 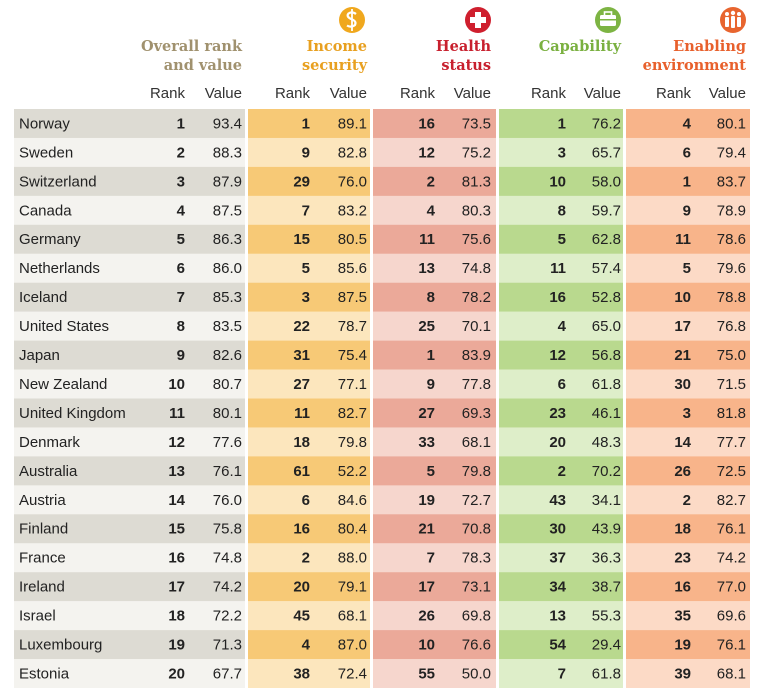 I want to click on column-header: Rank, so click(x=549, y=93).